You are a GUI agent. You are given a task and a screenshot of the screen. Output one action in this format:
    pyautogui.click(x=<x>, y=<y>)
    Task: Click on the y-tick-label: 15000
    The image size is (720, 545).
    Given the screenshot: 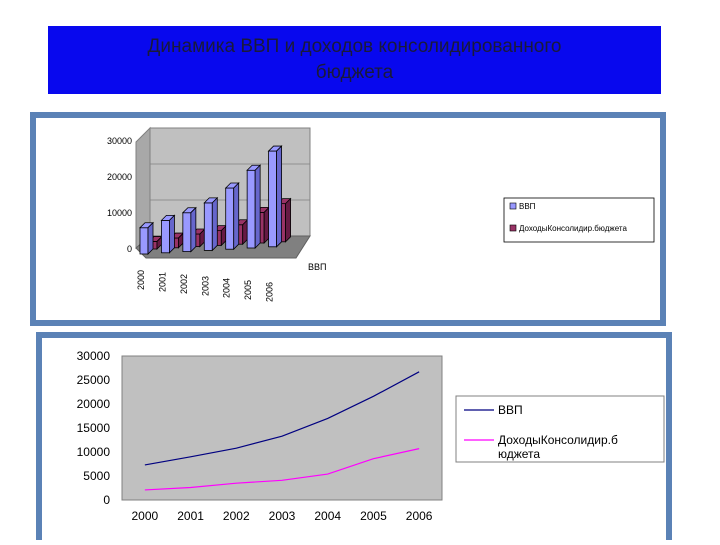 What is the action you would take?
    pyautogui.click(x=94, y=428)
    